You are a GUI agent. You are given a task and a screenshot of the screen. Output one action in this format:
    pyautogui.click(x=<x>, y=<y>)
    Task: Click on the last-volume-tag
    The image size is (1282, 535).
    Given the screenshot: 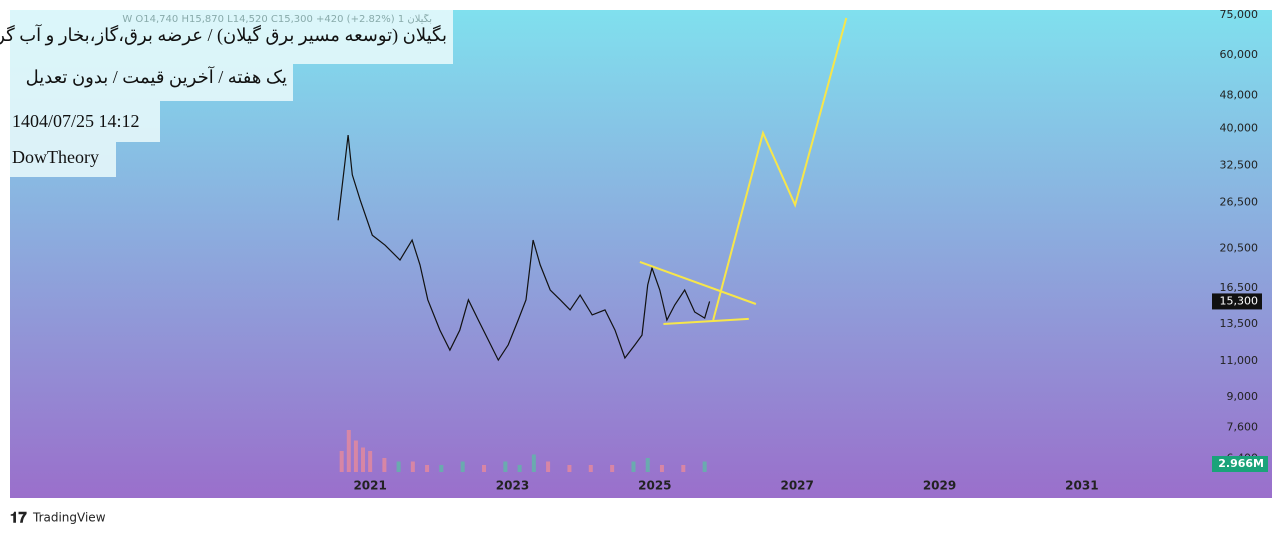 What is the action you would take?
    pyautogui.click(x=1240, y=464)
    